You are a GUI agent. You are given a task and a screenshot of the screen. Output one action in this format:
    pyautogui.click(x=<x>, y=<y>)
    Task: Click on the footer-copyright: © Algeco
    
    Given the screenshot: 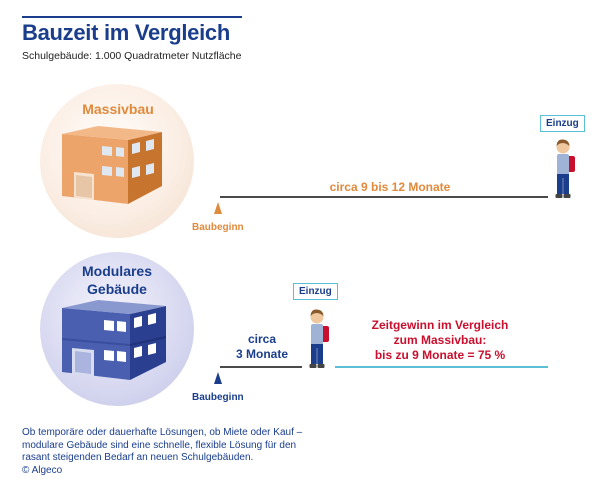 What is the action you would take?
    pyautogui.click(x=42, y=470)
    